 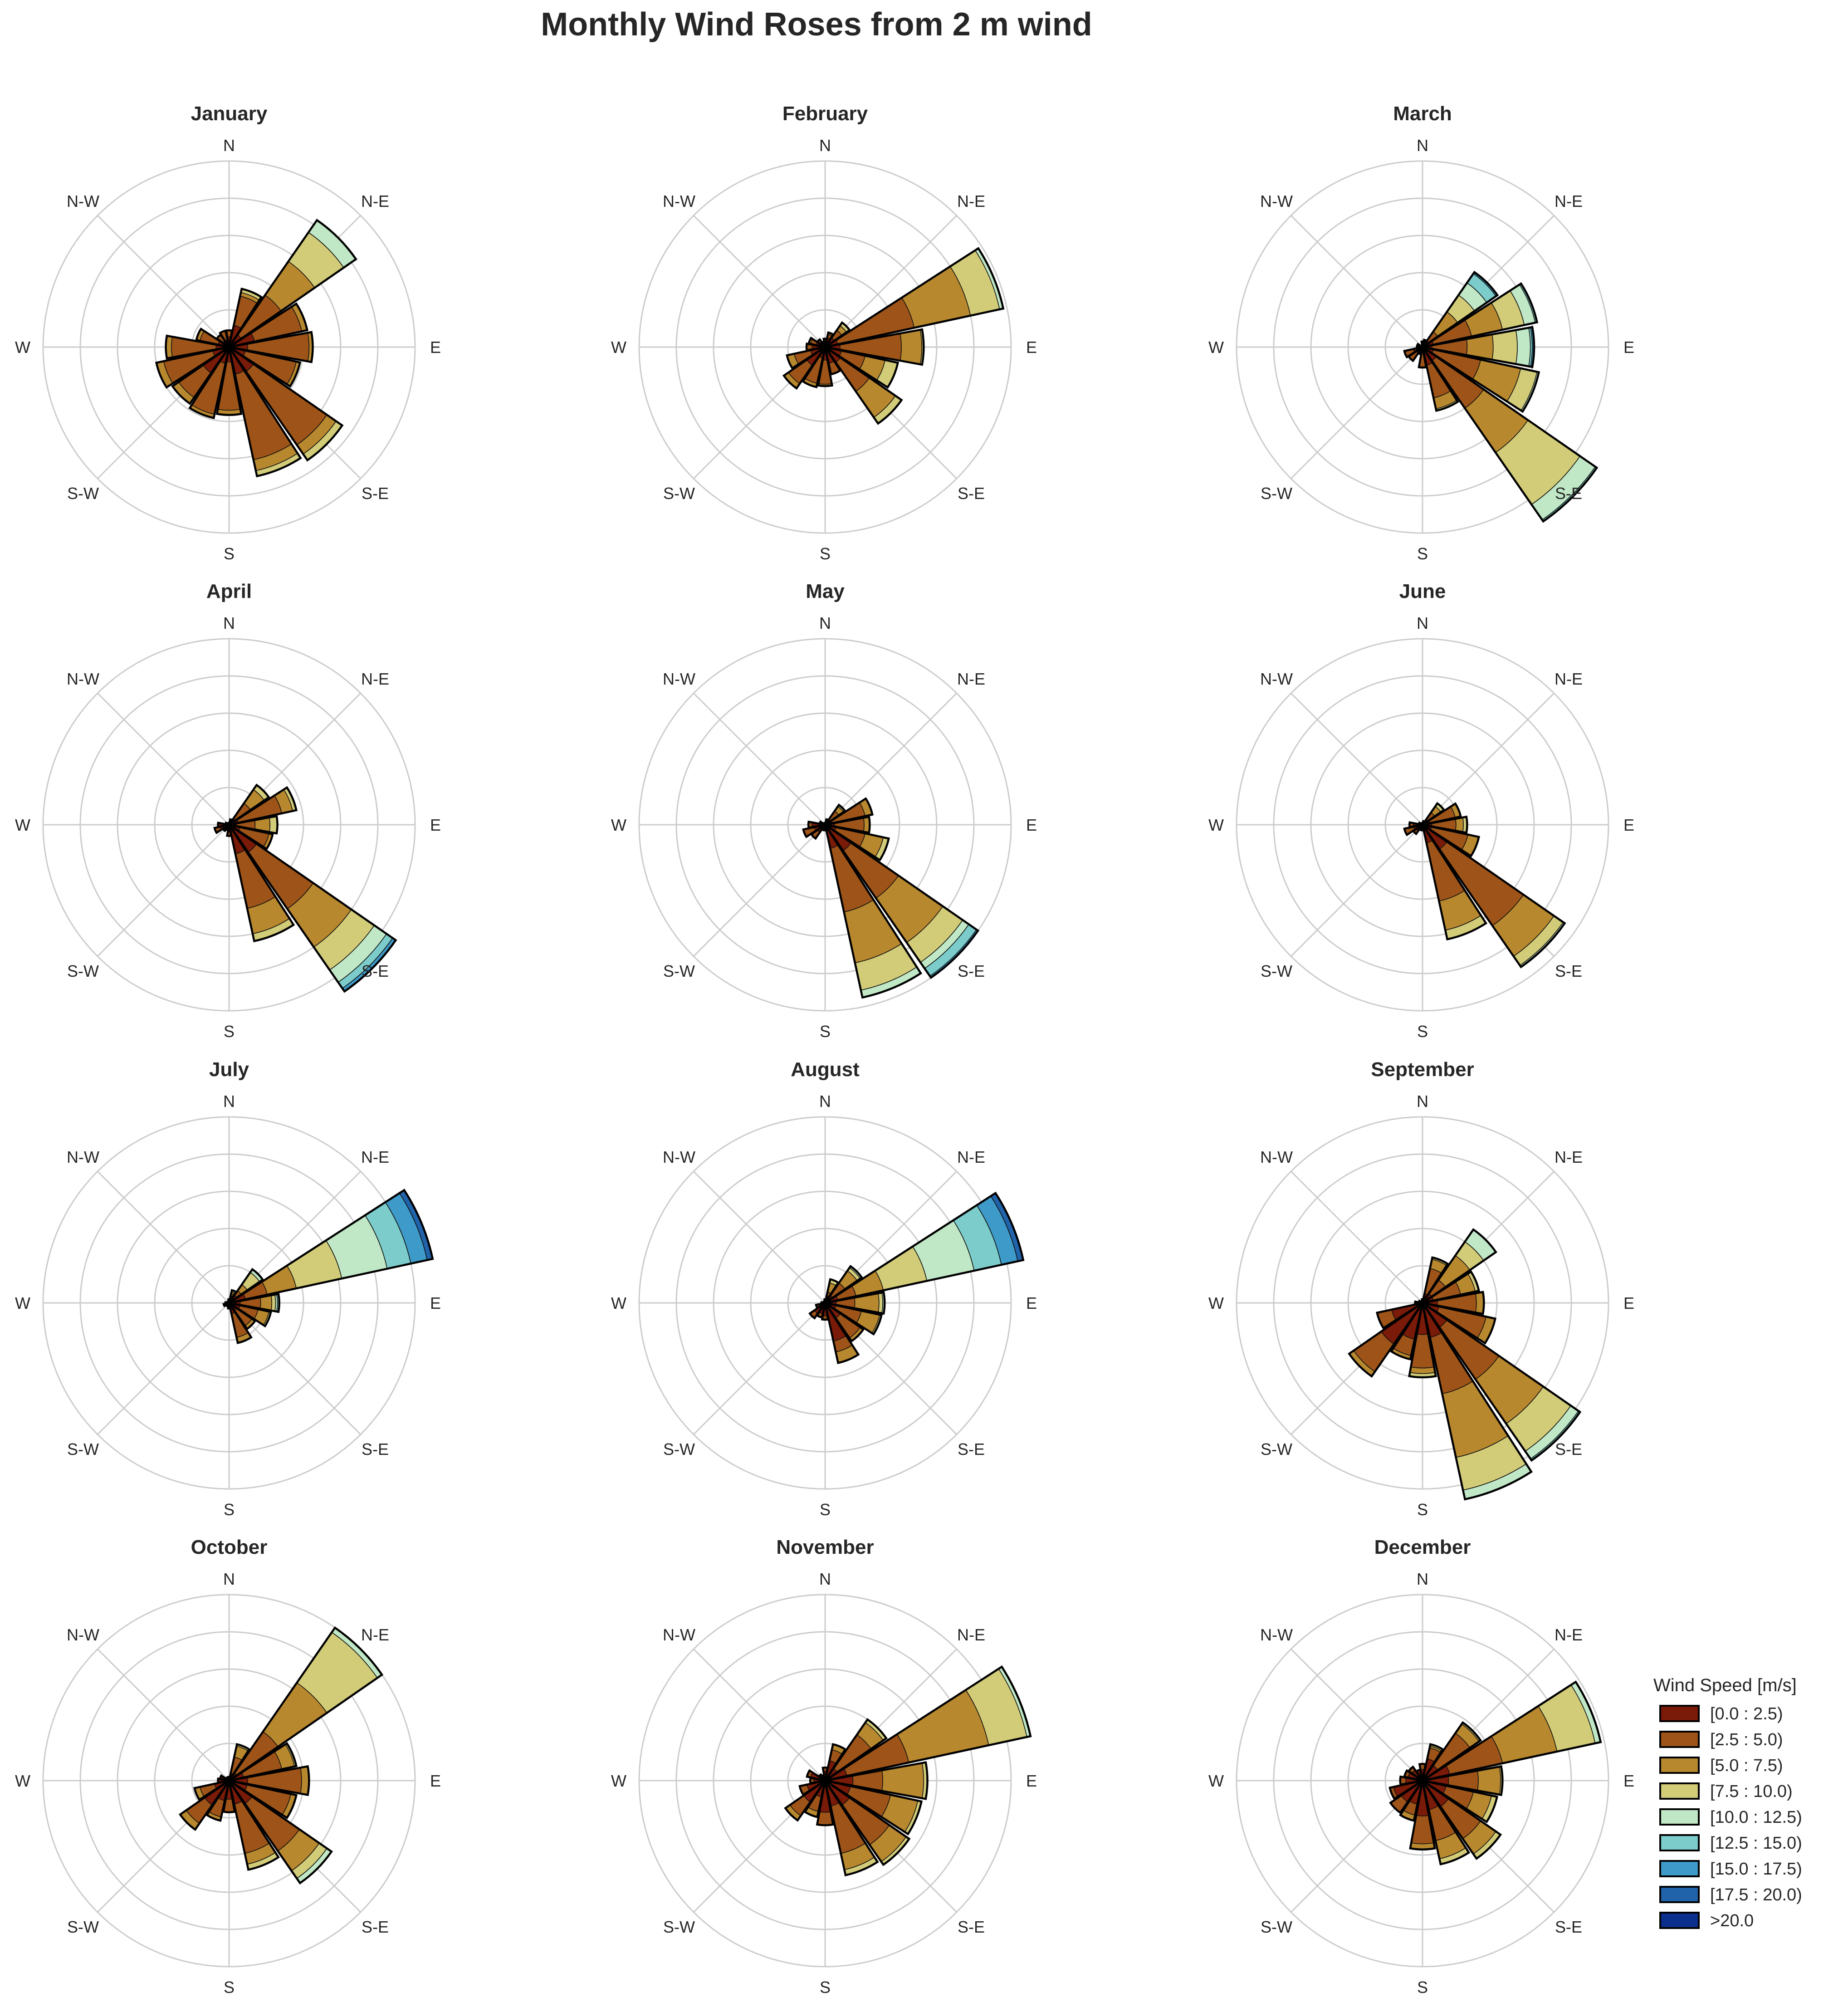 I want to click on legend-label: [17.5 : 20.0), so click(x=1756, y=1894).